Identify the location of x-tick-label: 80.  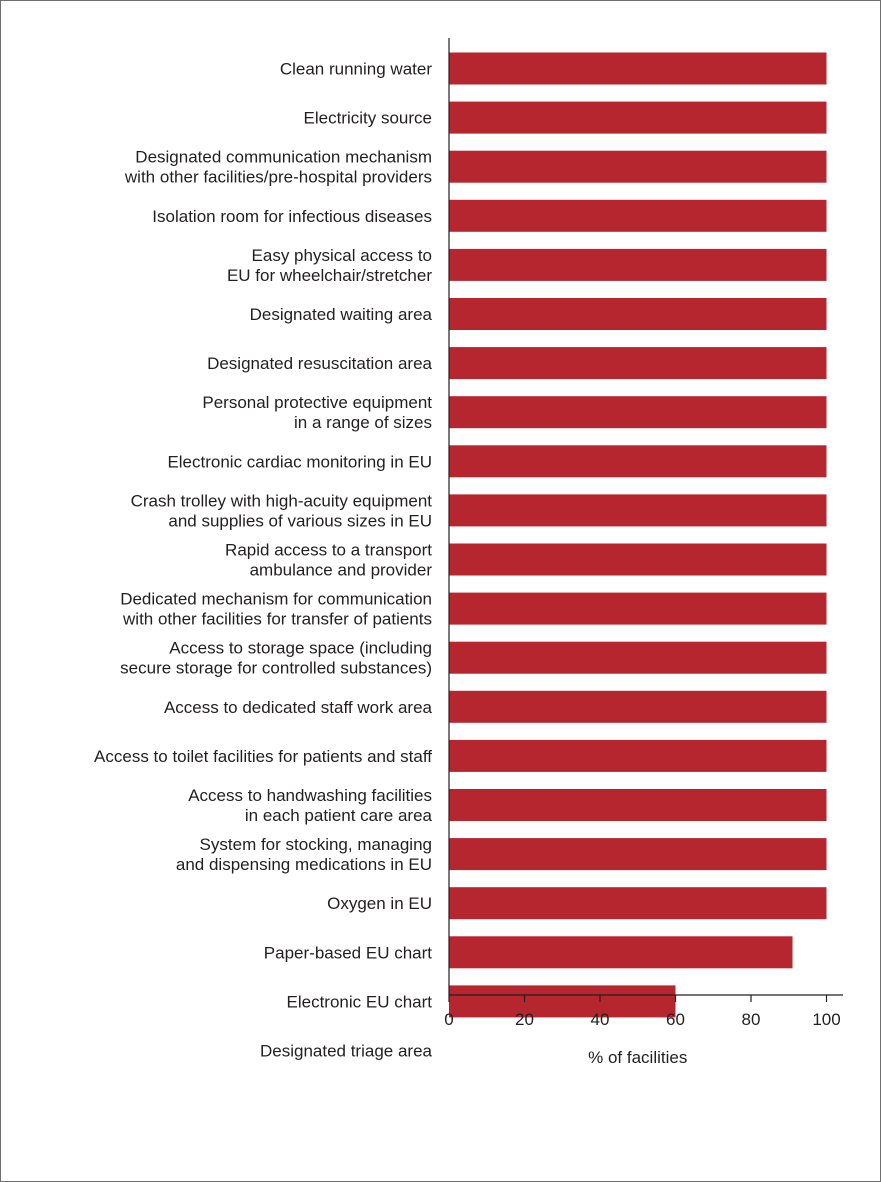
(751, 1019).